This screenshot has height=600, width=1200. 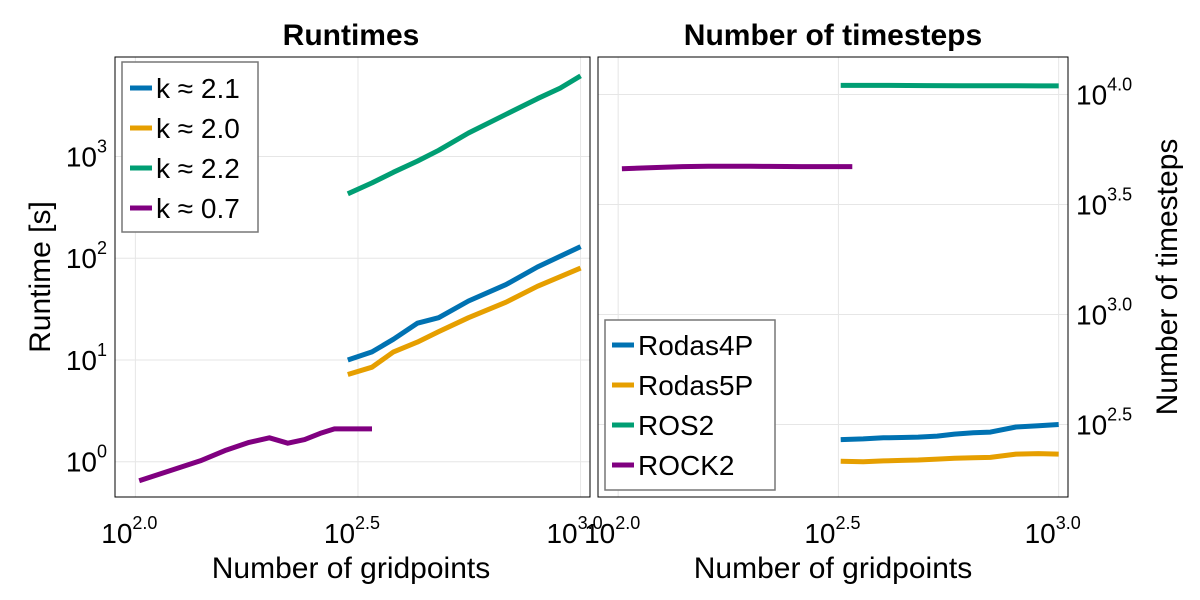 I want to click on timesteps-title: Number of timesteps, so click(x=833, y=35).